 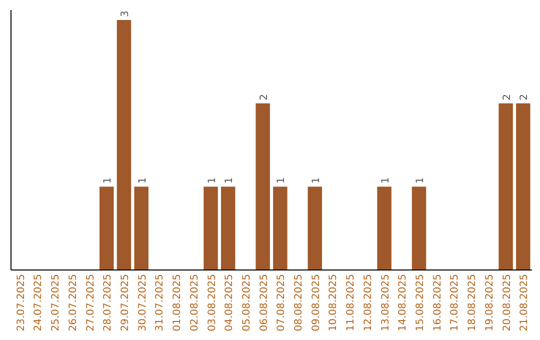 I want to click on x-tick-label: 15.08.2025, so click(x=420, y=303).